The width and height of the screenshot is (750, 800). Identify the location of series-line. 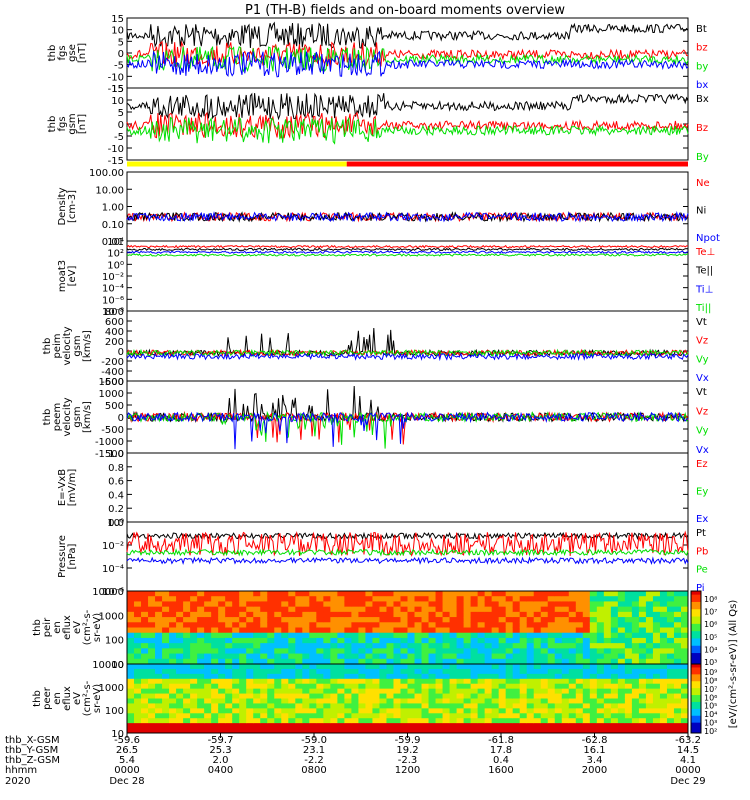
(407, 35).